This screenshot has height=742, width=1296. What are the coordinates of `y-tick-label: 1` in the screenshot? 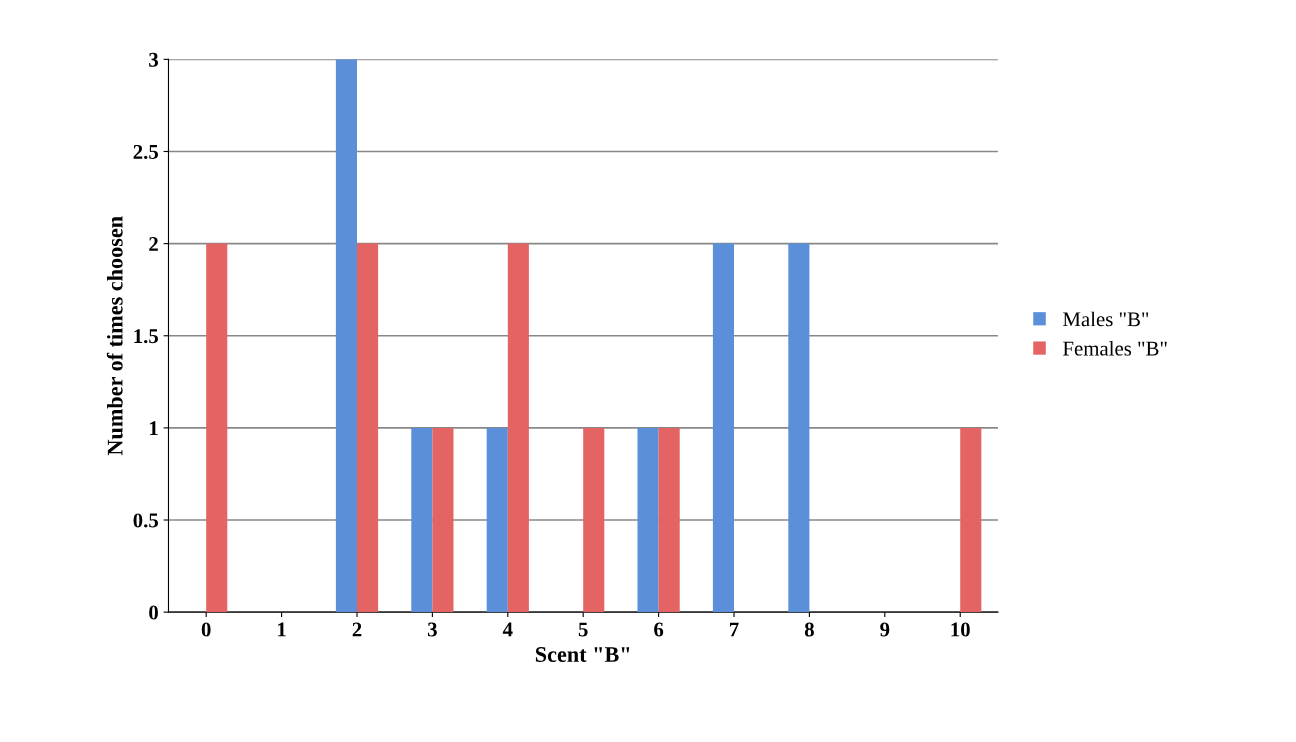 It's located at (154, 428).